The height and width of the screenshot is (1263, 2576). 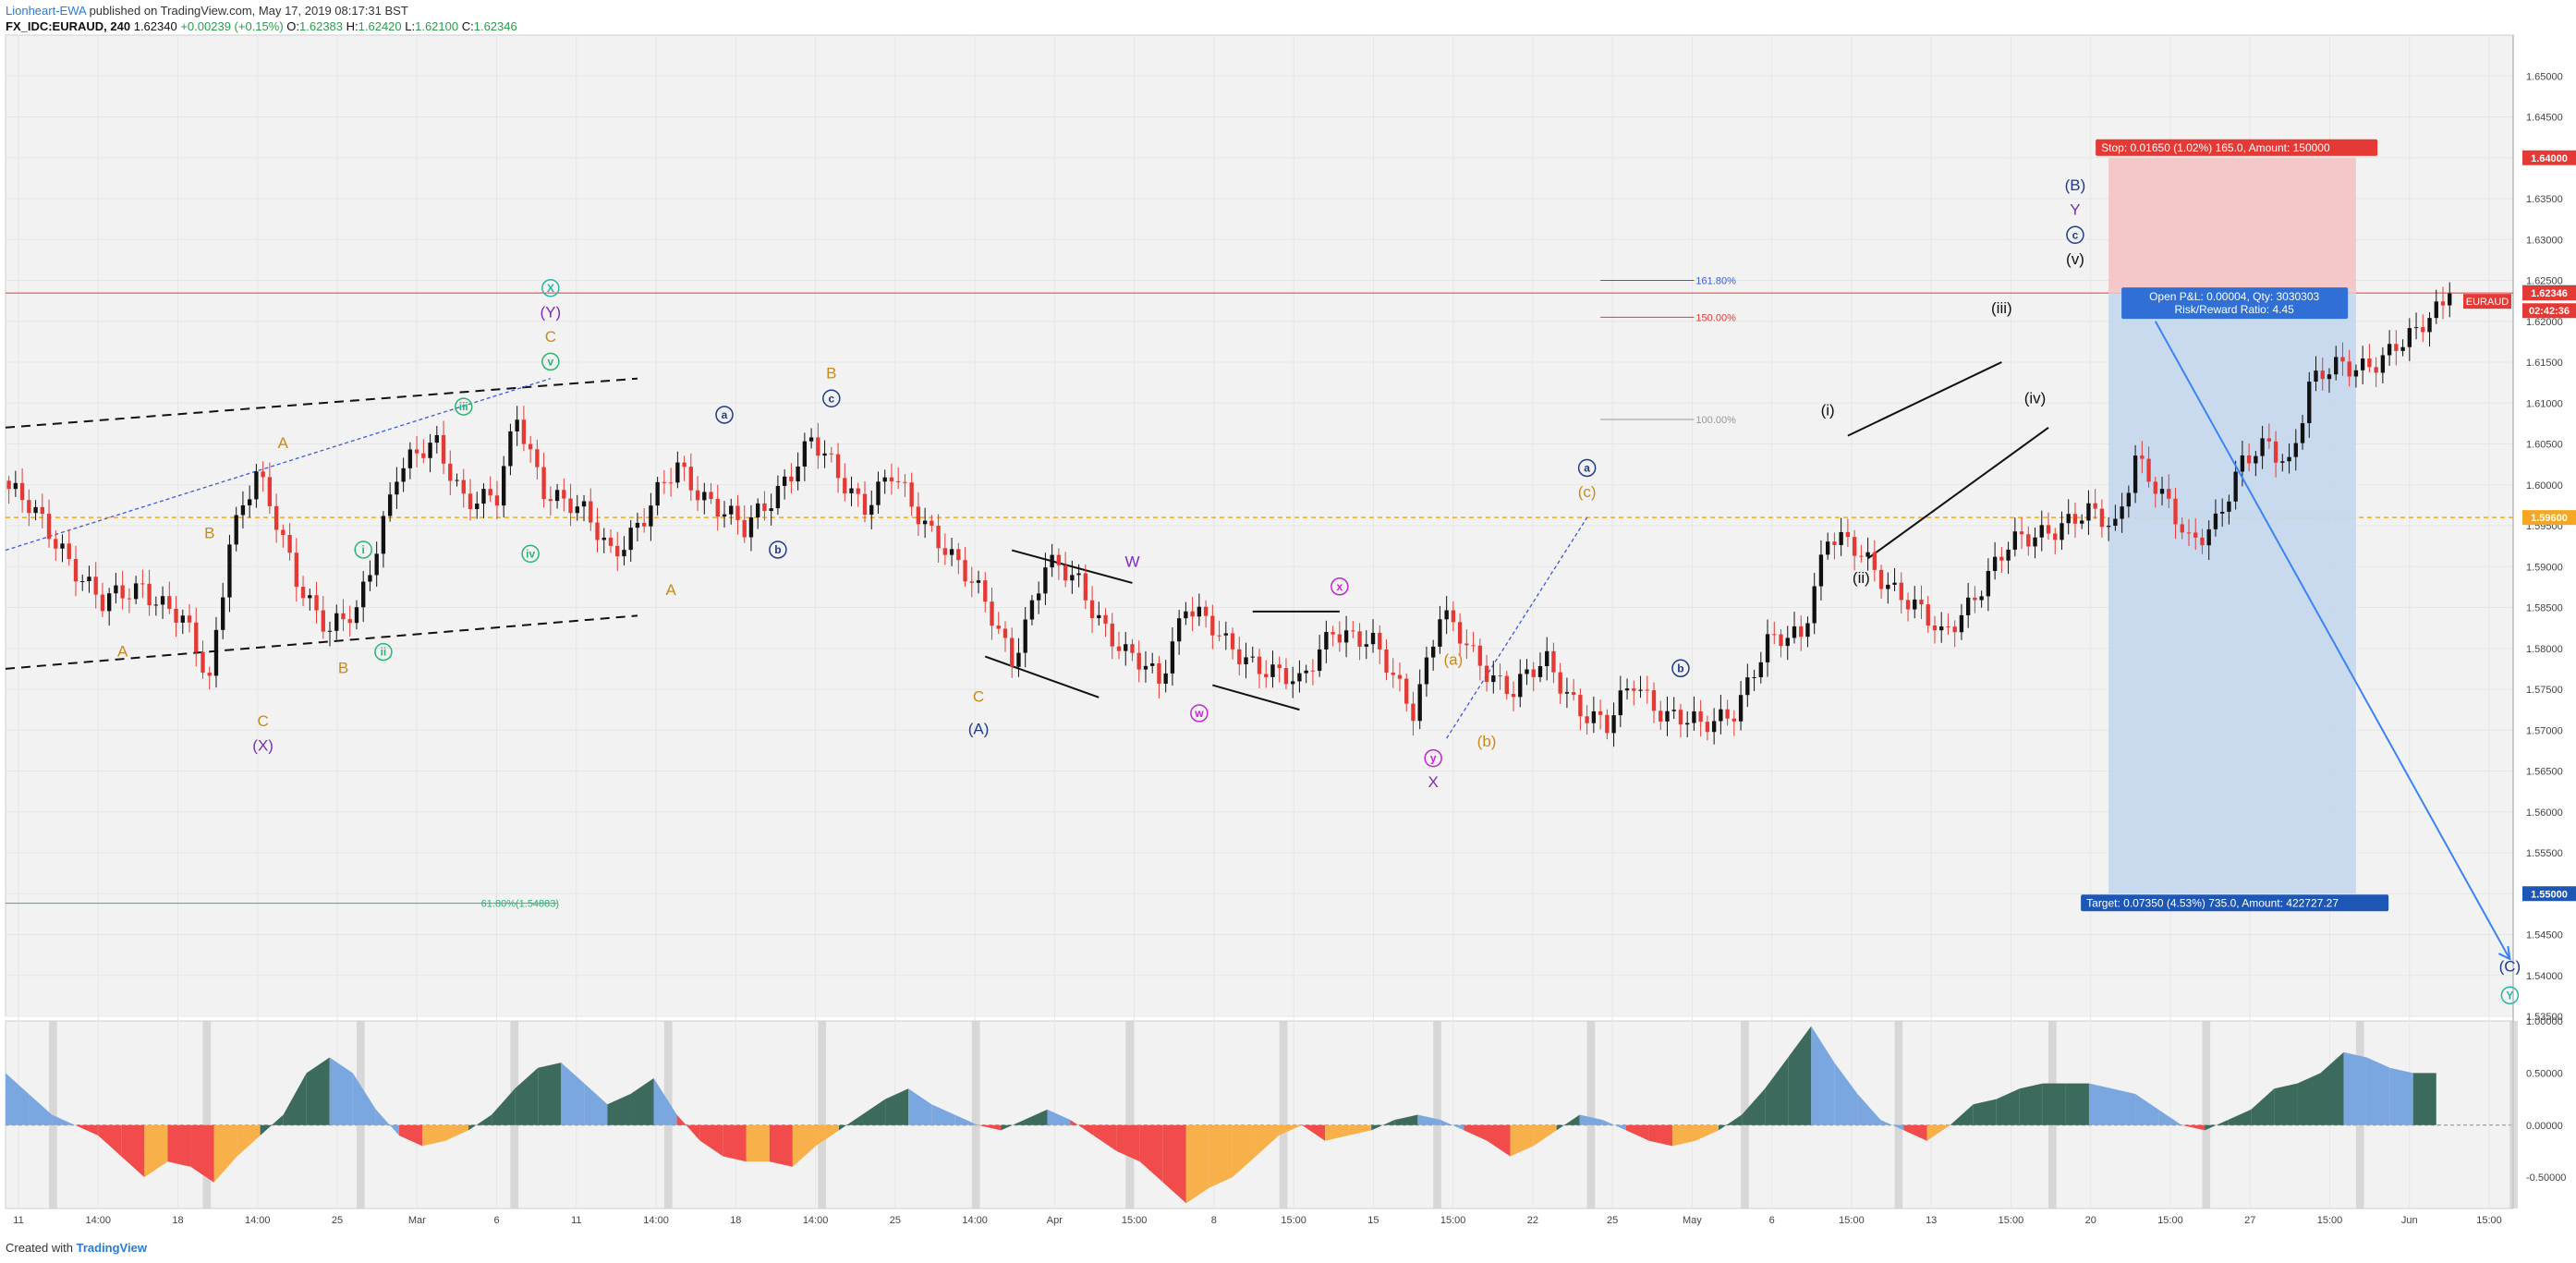 I want to click on fib-level-label: 150.00%, so click(x=1715, y=317).